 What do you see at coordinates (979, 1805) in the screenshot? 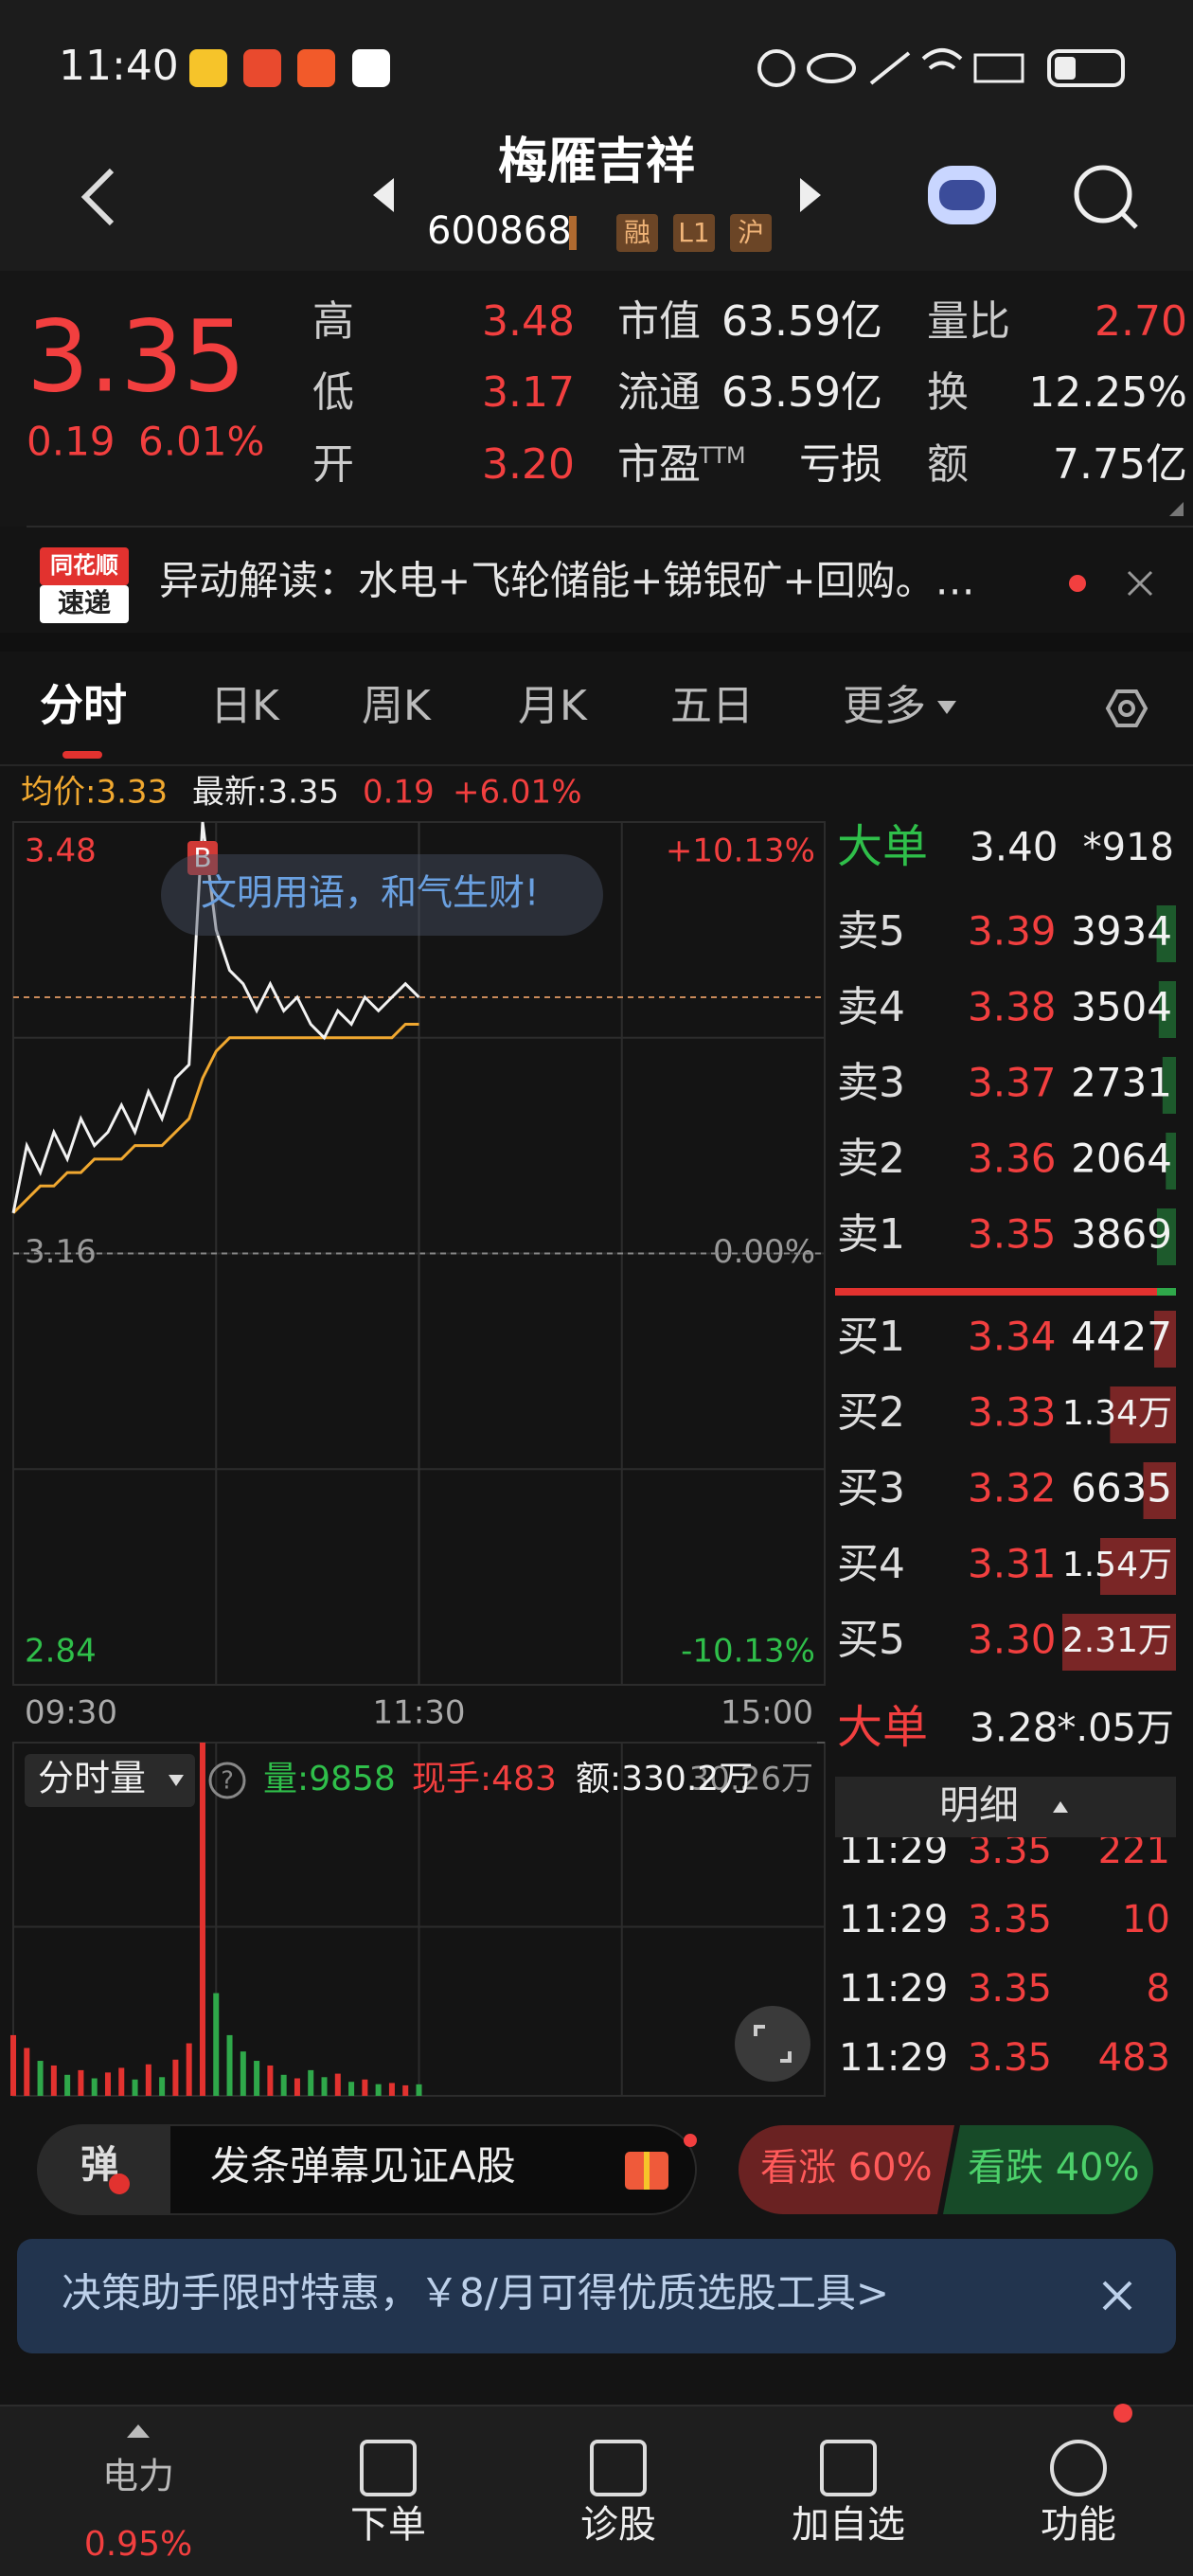
I see `detail-title: 明细` at bounding box center [979, 1805].